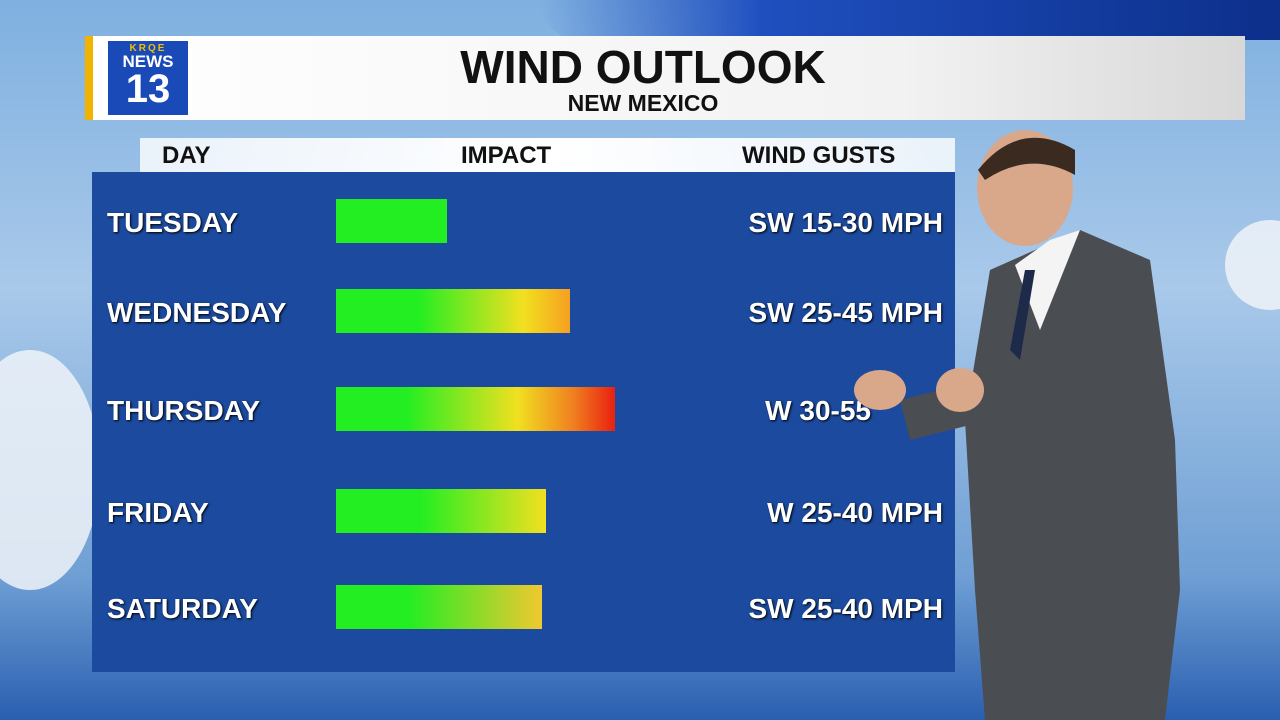 This screenshot has height=720, width=1280. I want to click on logo: KRQE NEWS 13, so click(148, 78).